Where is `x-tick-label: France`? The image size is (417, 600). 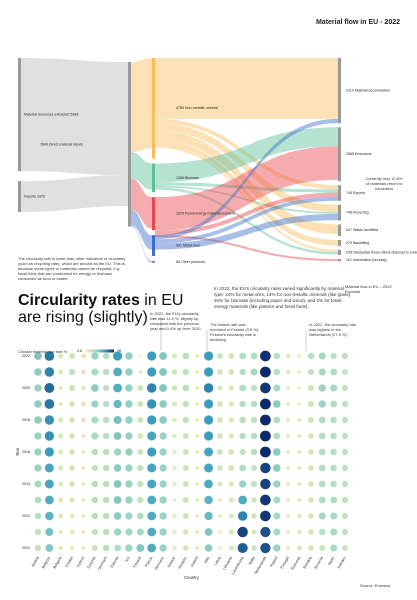
x-tick-label: France is located at coordinates (148, 562).